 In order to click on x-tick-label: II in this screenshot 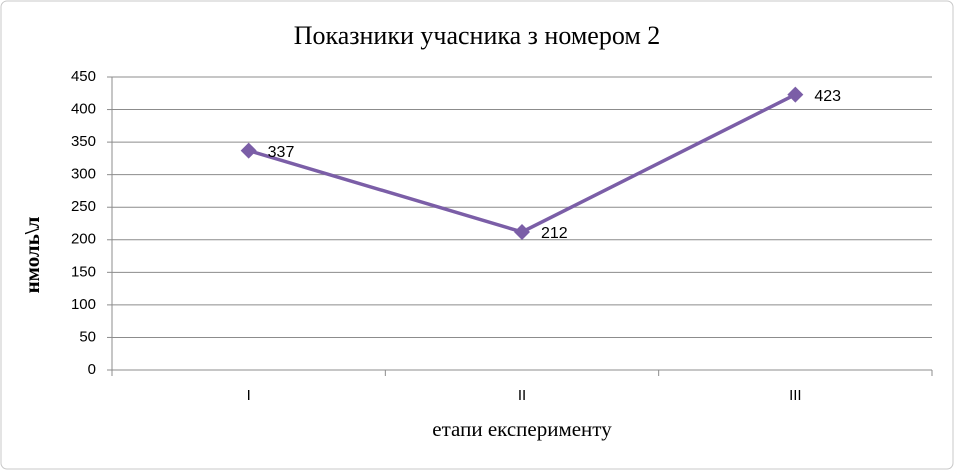, I will do `click(522, 395)`.